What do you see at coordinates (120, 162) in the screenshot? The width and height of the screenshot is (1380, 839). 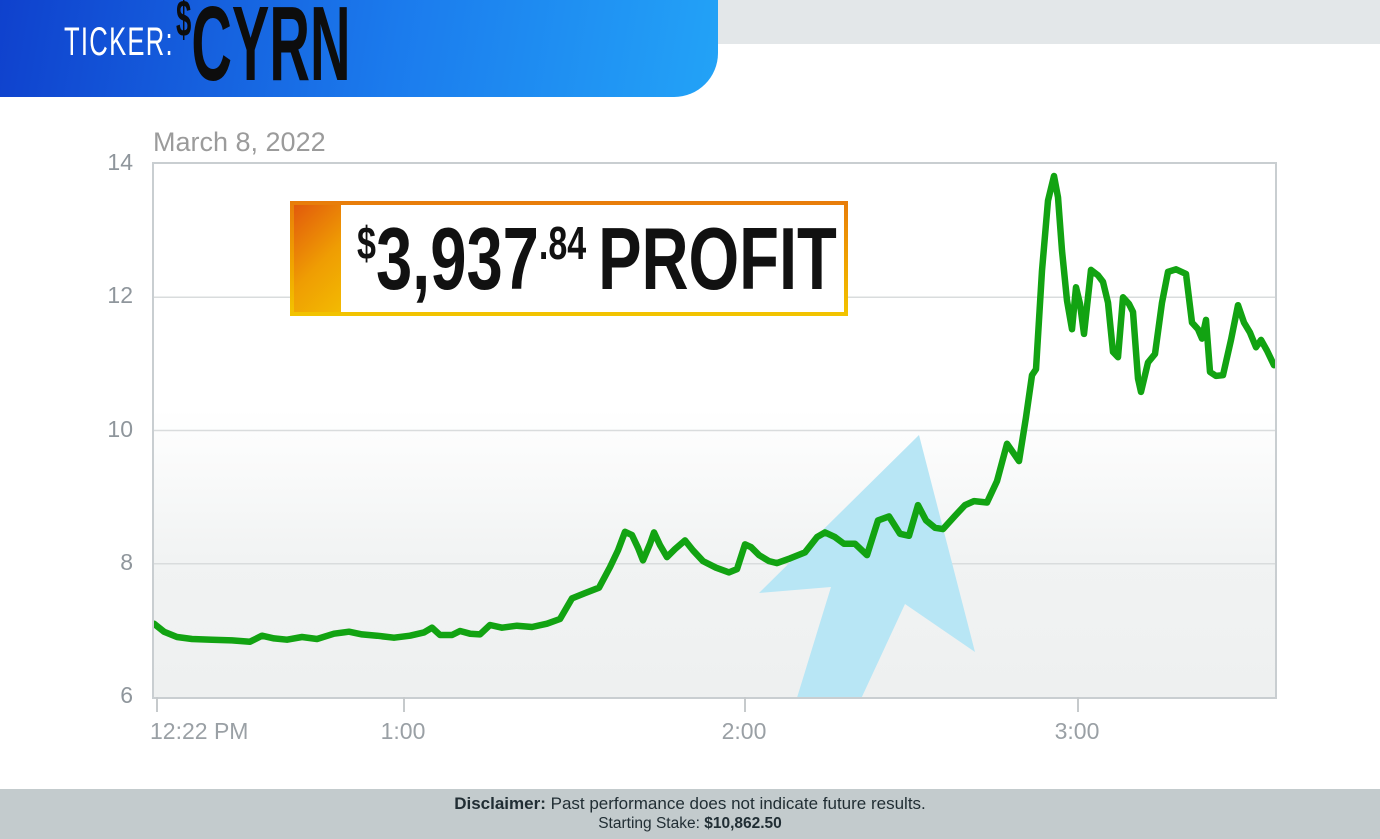 I see `y-axis-label: 14` at bounding box center [120, 162].